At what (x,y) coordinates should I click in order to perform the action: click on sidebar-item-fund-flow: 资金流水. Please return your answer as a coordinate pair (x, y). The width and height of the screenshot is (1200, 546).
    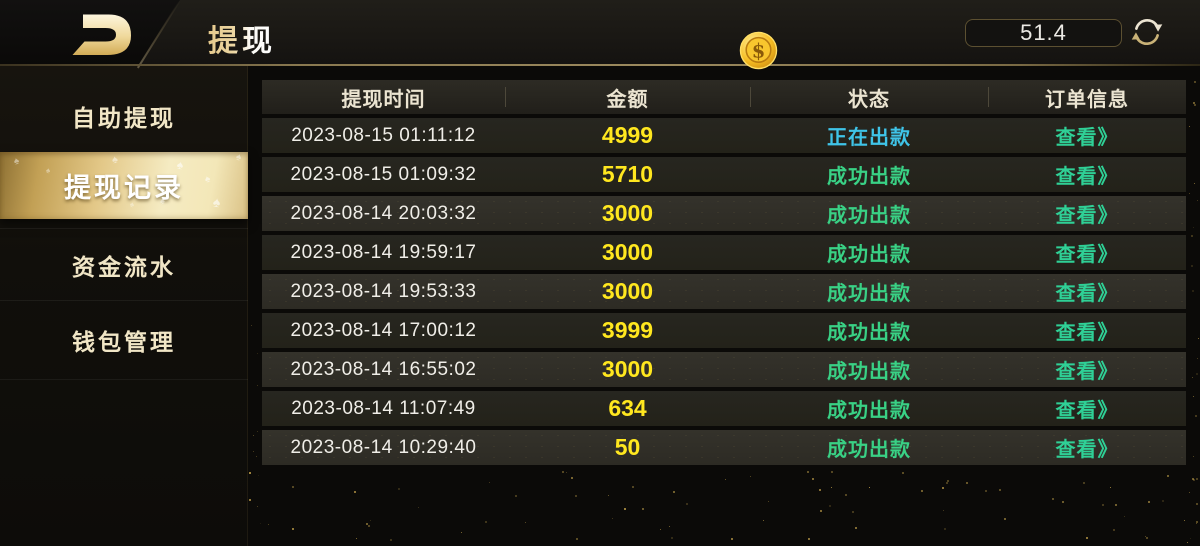
    Looking at the image, I should click on (124, 264).